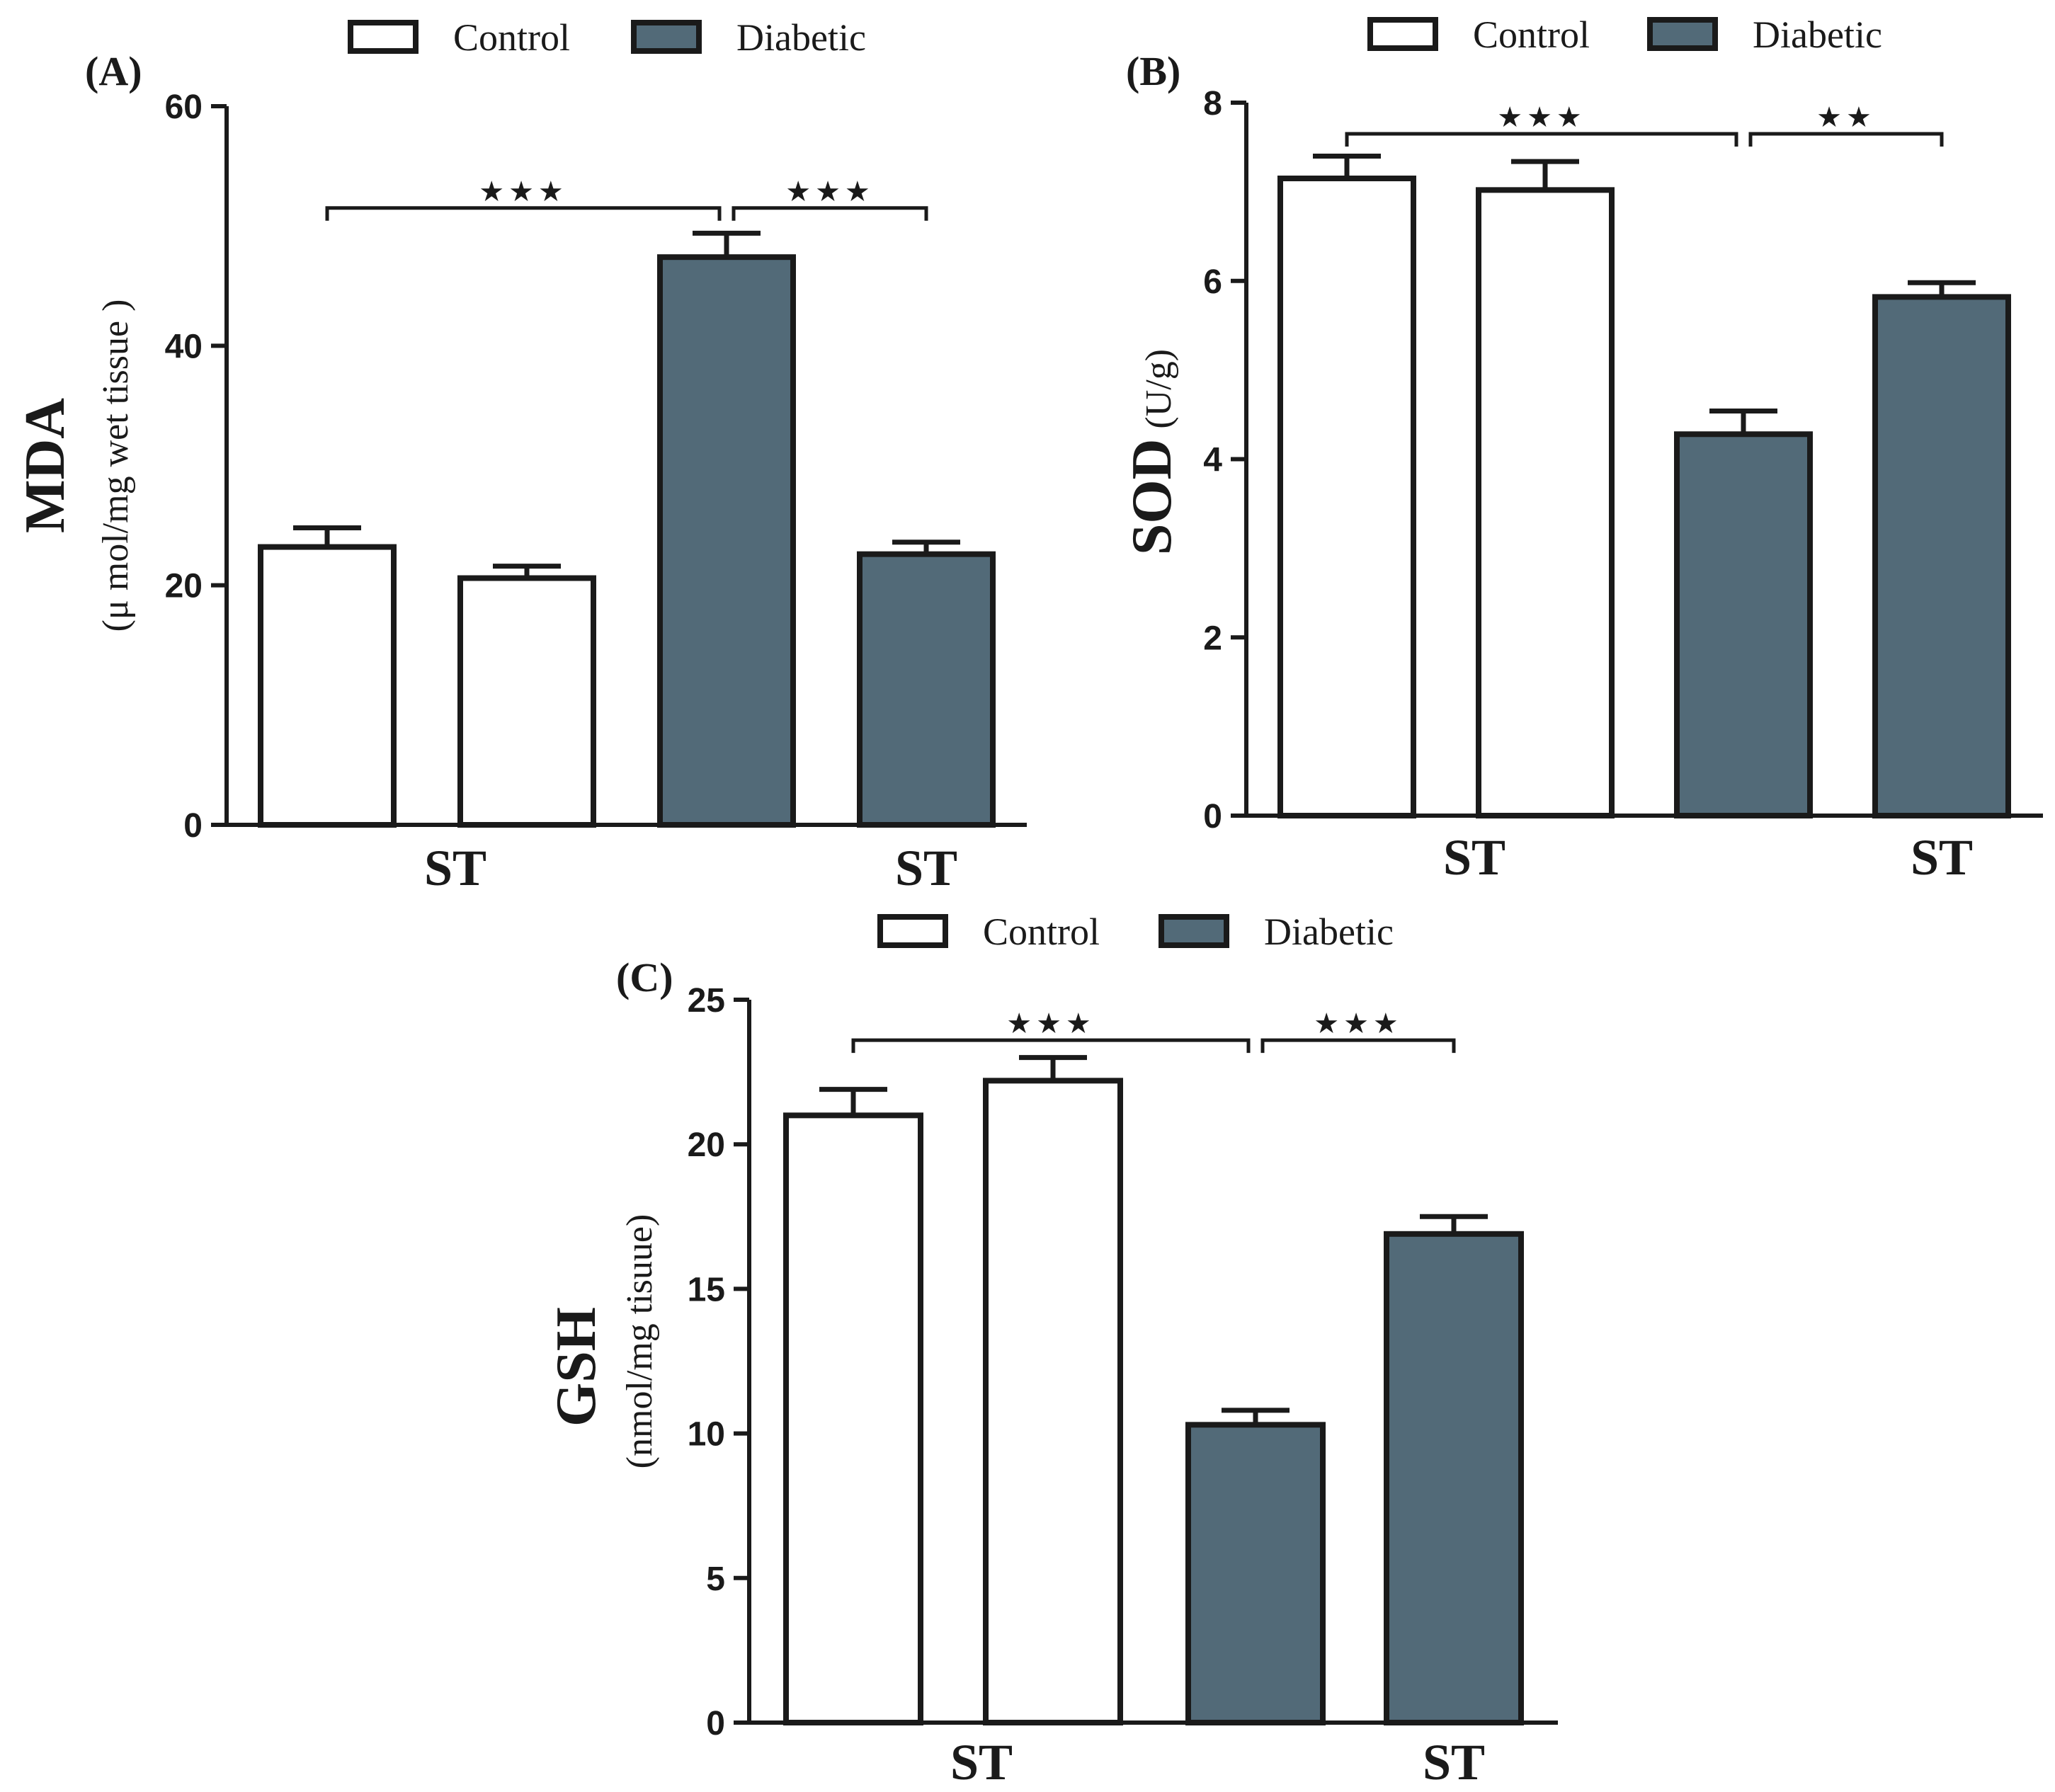  Describe the element at coordinates (644, 977) in the screenshot. I see `panel-label: (C)` at that location.